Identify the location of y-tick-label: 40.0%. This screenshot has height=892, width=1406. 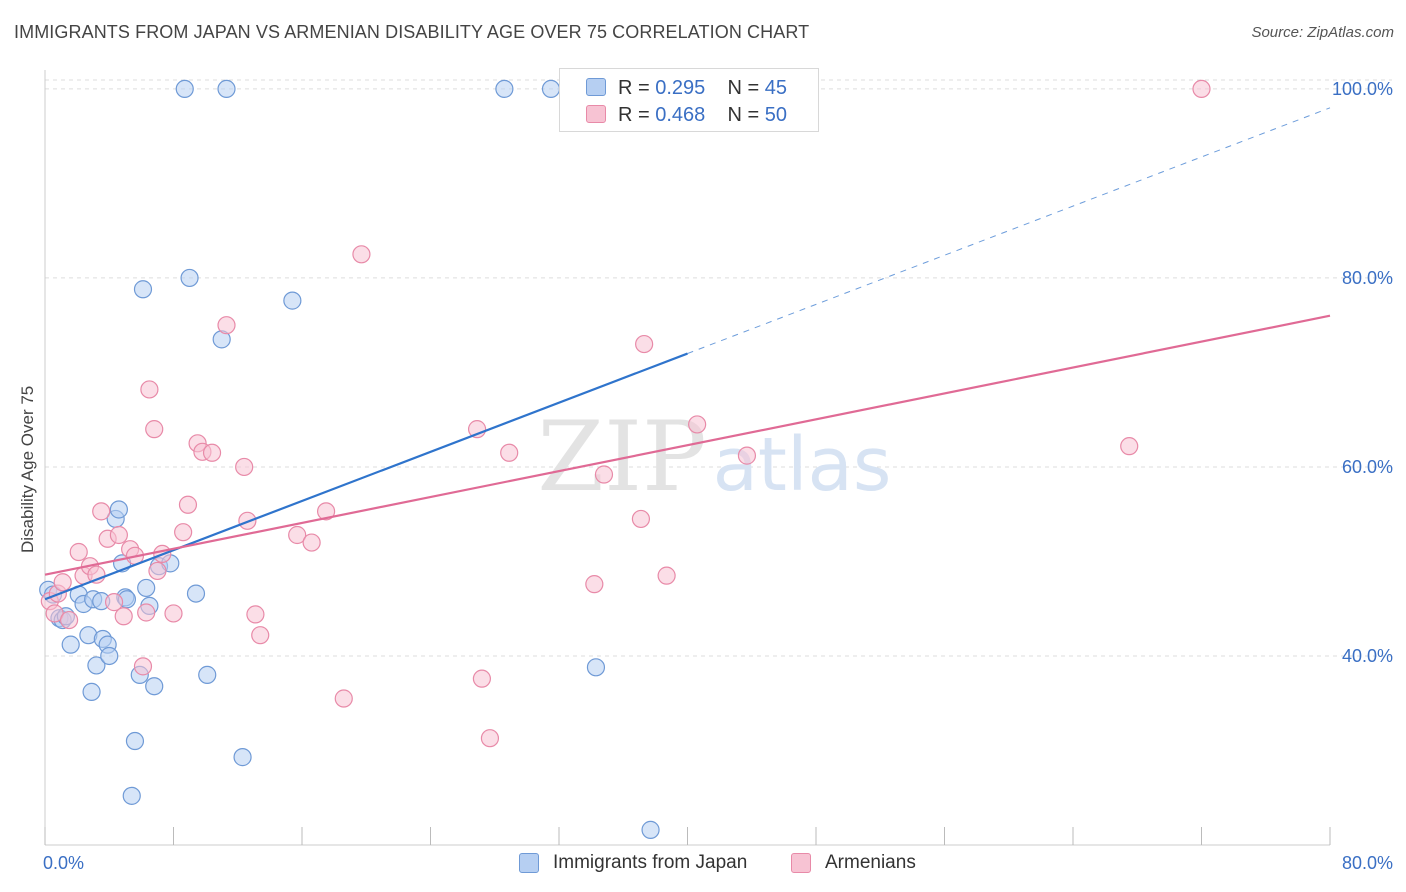
(1367, 656).